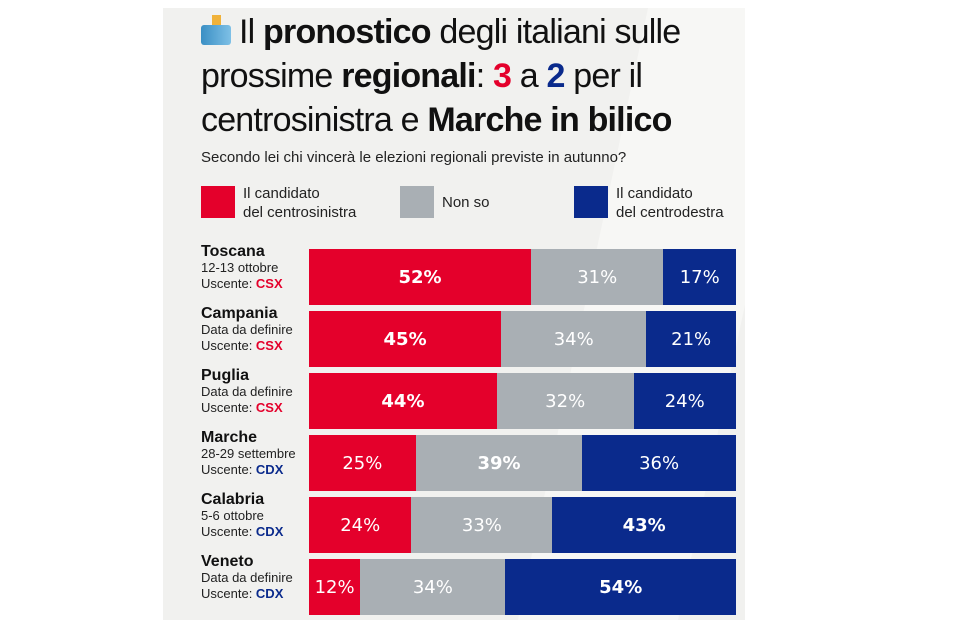  I want to click on data-label: 32%, so click(565, 401).